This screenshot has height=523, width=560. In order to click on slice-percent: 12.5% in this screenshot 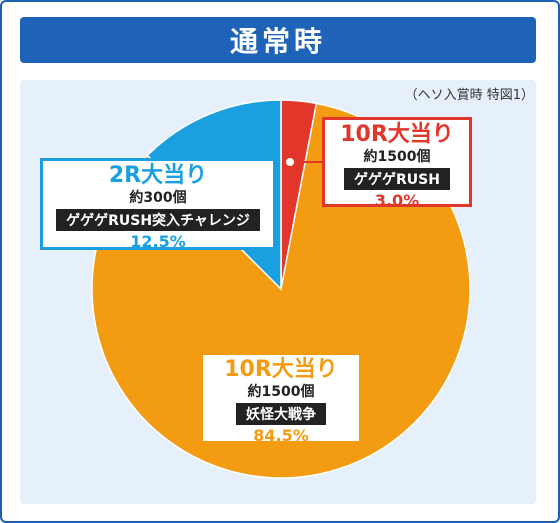, I will do `click(158, 241)`.